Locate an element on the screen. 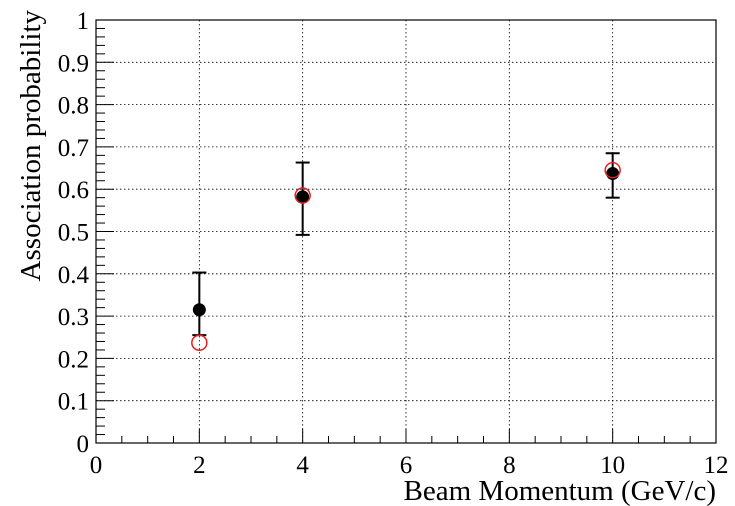  y-tick-label: 0.1 is located at coordinates (73, 402).